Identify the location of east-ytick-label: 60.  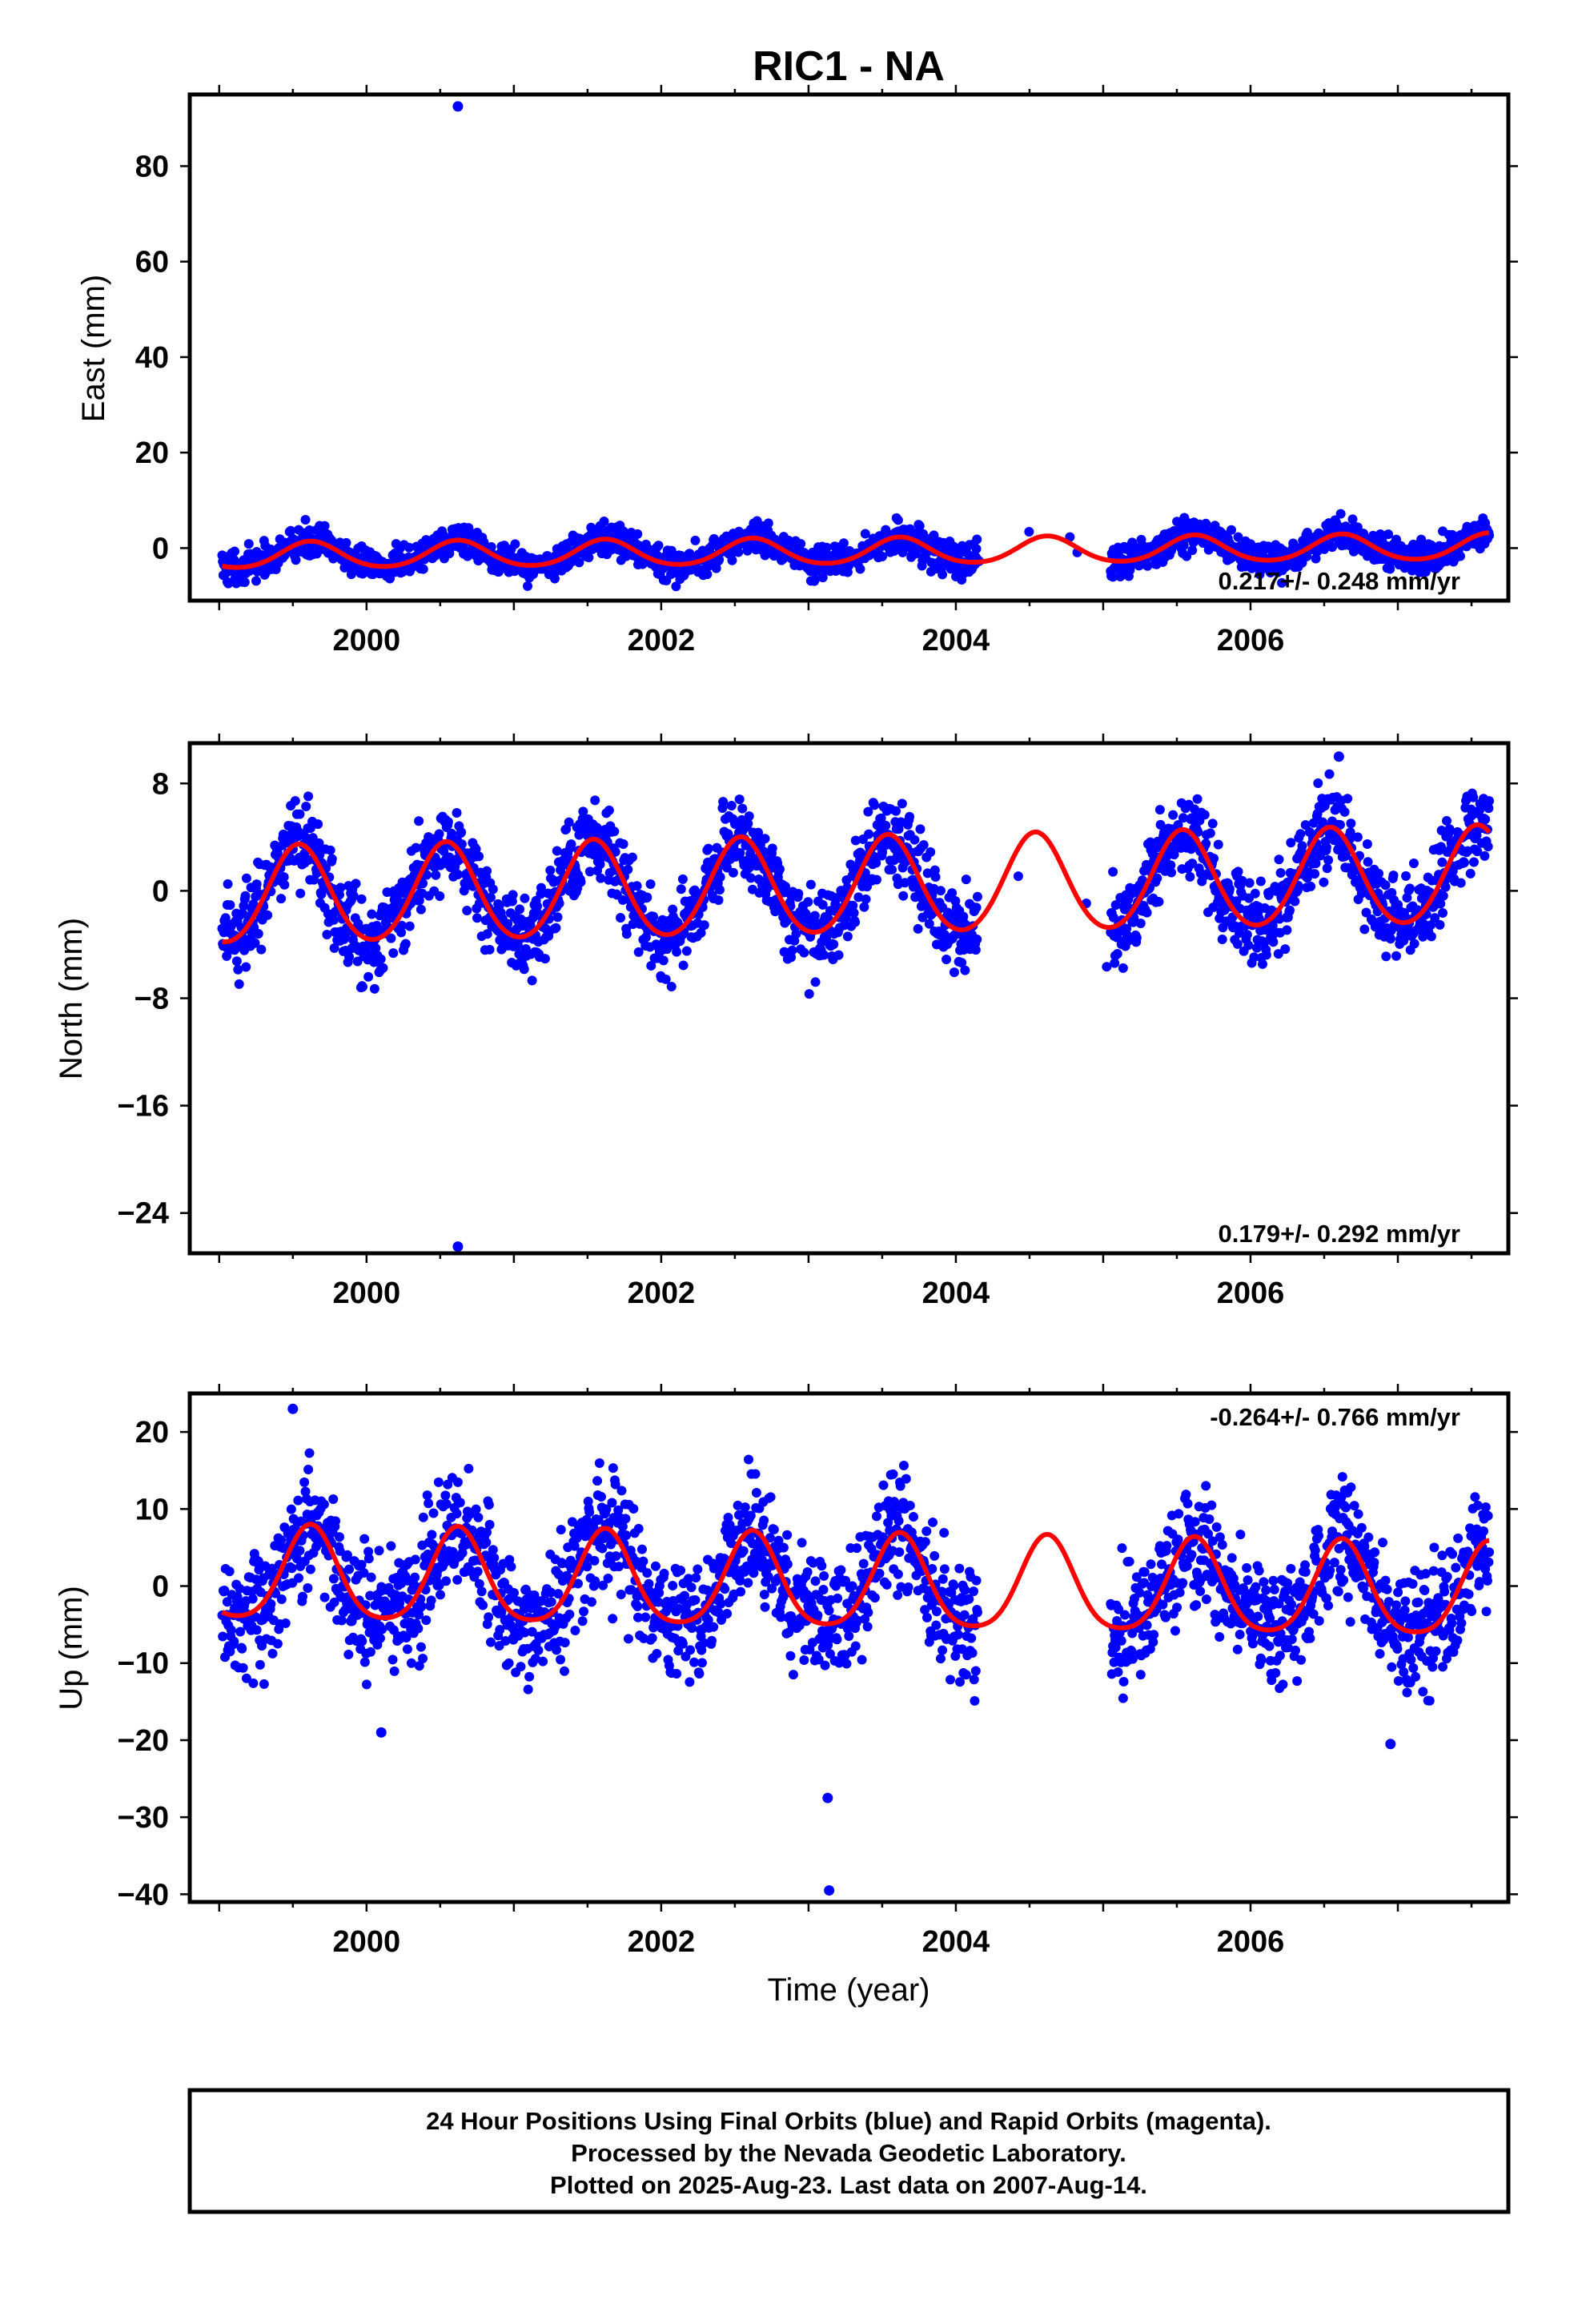
(152, 262).